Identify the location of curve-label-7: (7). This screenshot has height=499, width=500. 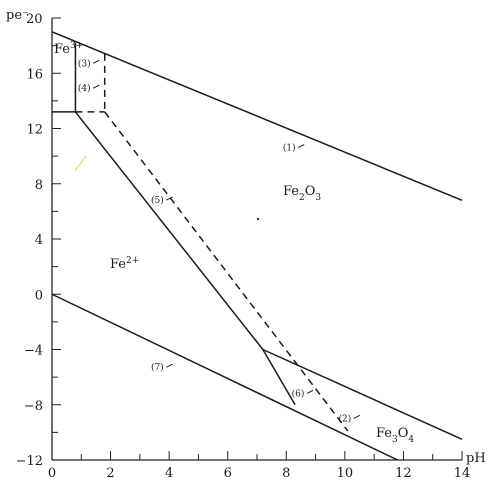
(157, 367).